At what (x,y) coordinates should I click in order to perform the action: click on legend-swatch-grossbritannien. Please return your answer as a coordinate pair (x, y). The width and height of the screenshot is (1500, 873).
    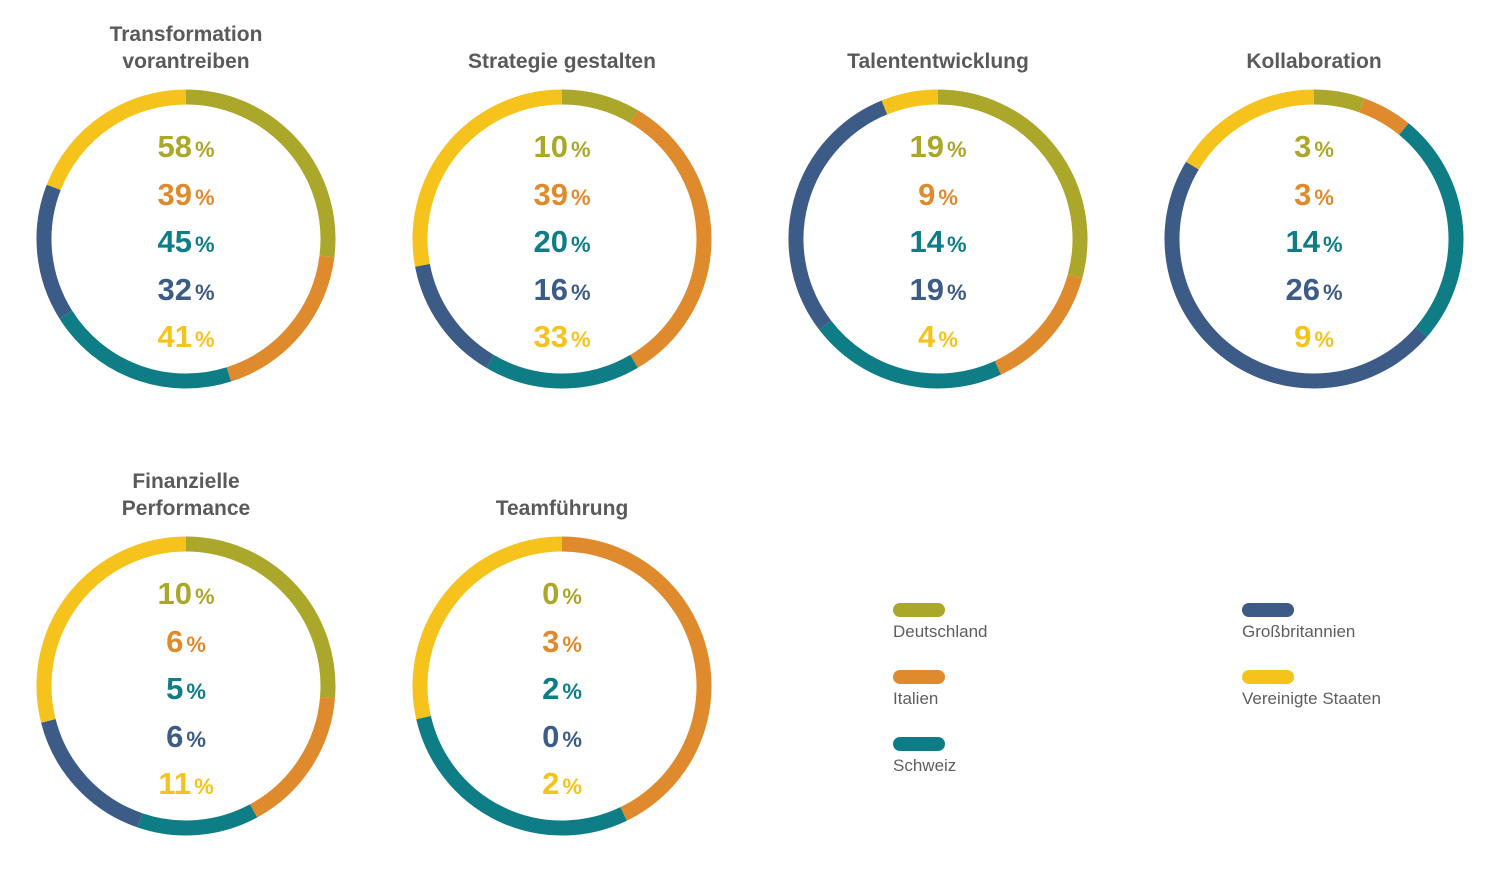
    Looking at the image, I should click on (1268, 610).